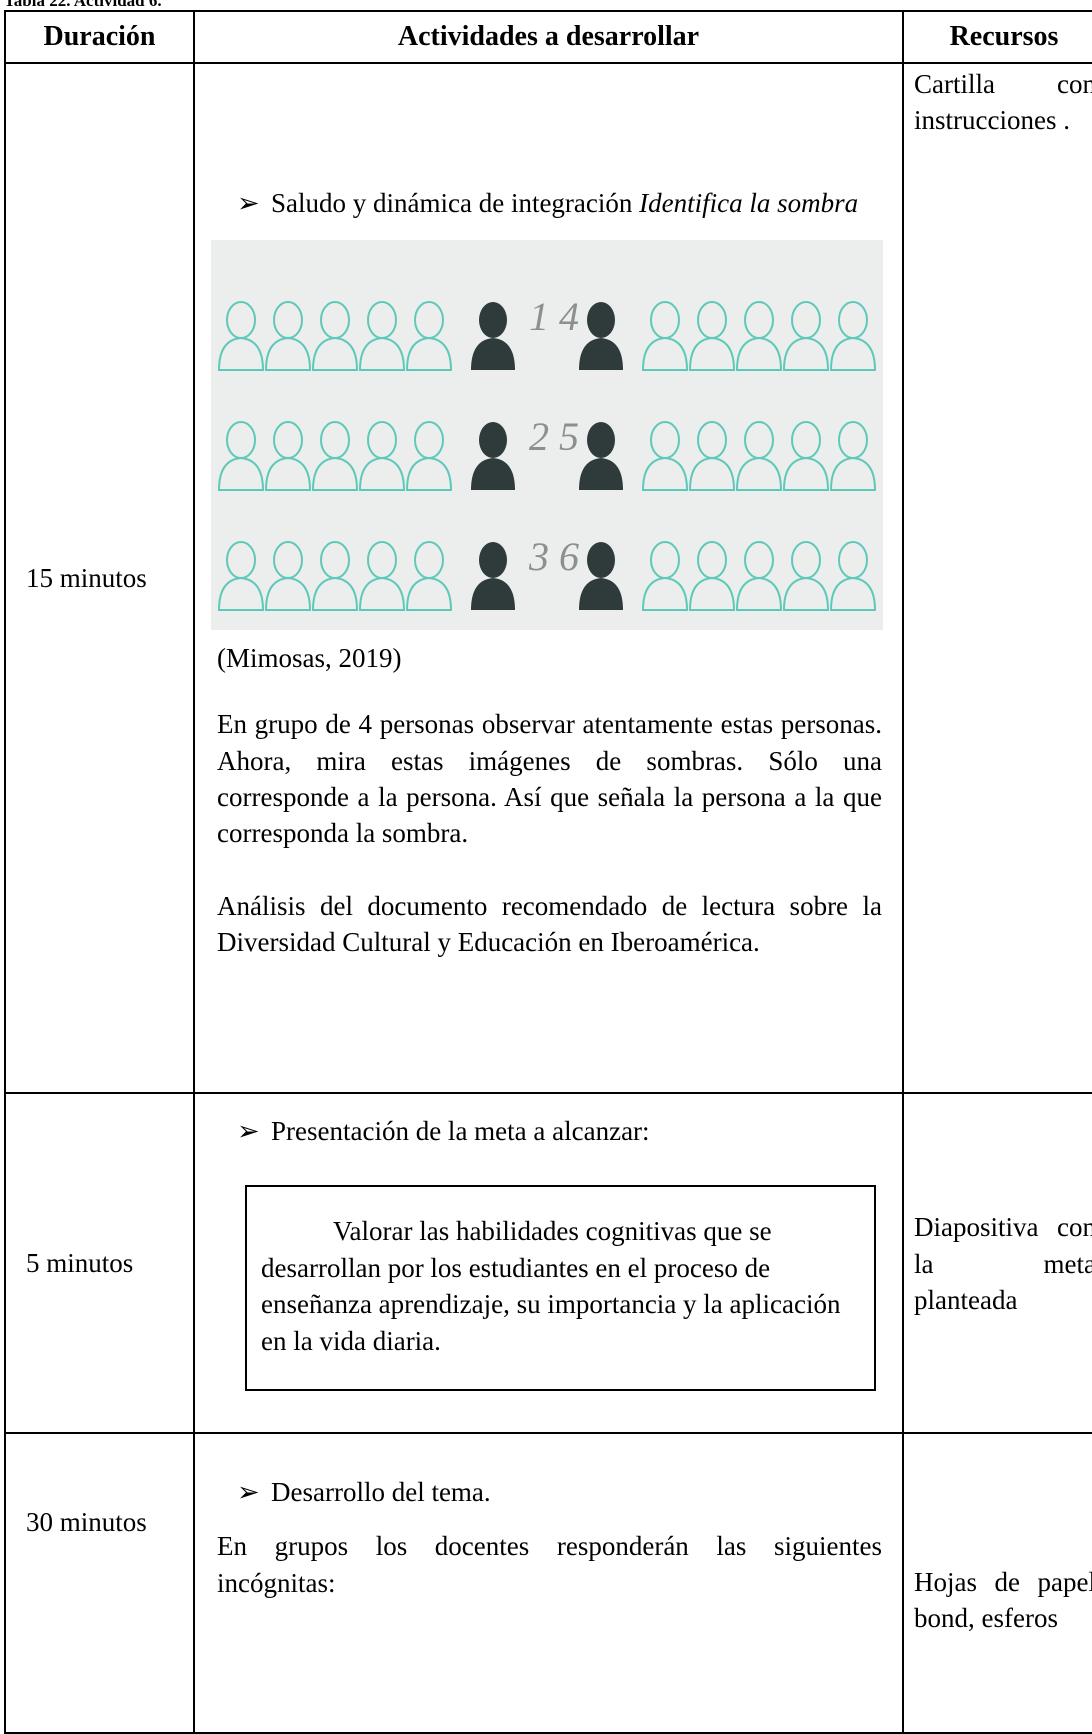  Describe the element at coordinates (569, 436) in the screenshot. I see `shadow-number: 5` at that location.